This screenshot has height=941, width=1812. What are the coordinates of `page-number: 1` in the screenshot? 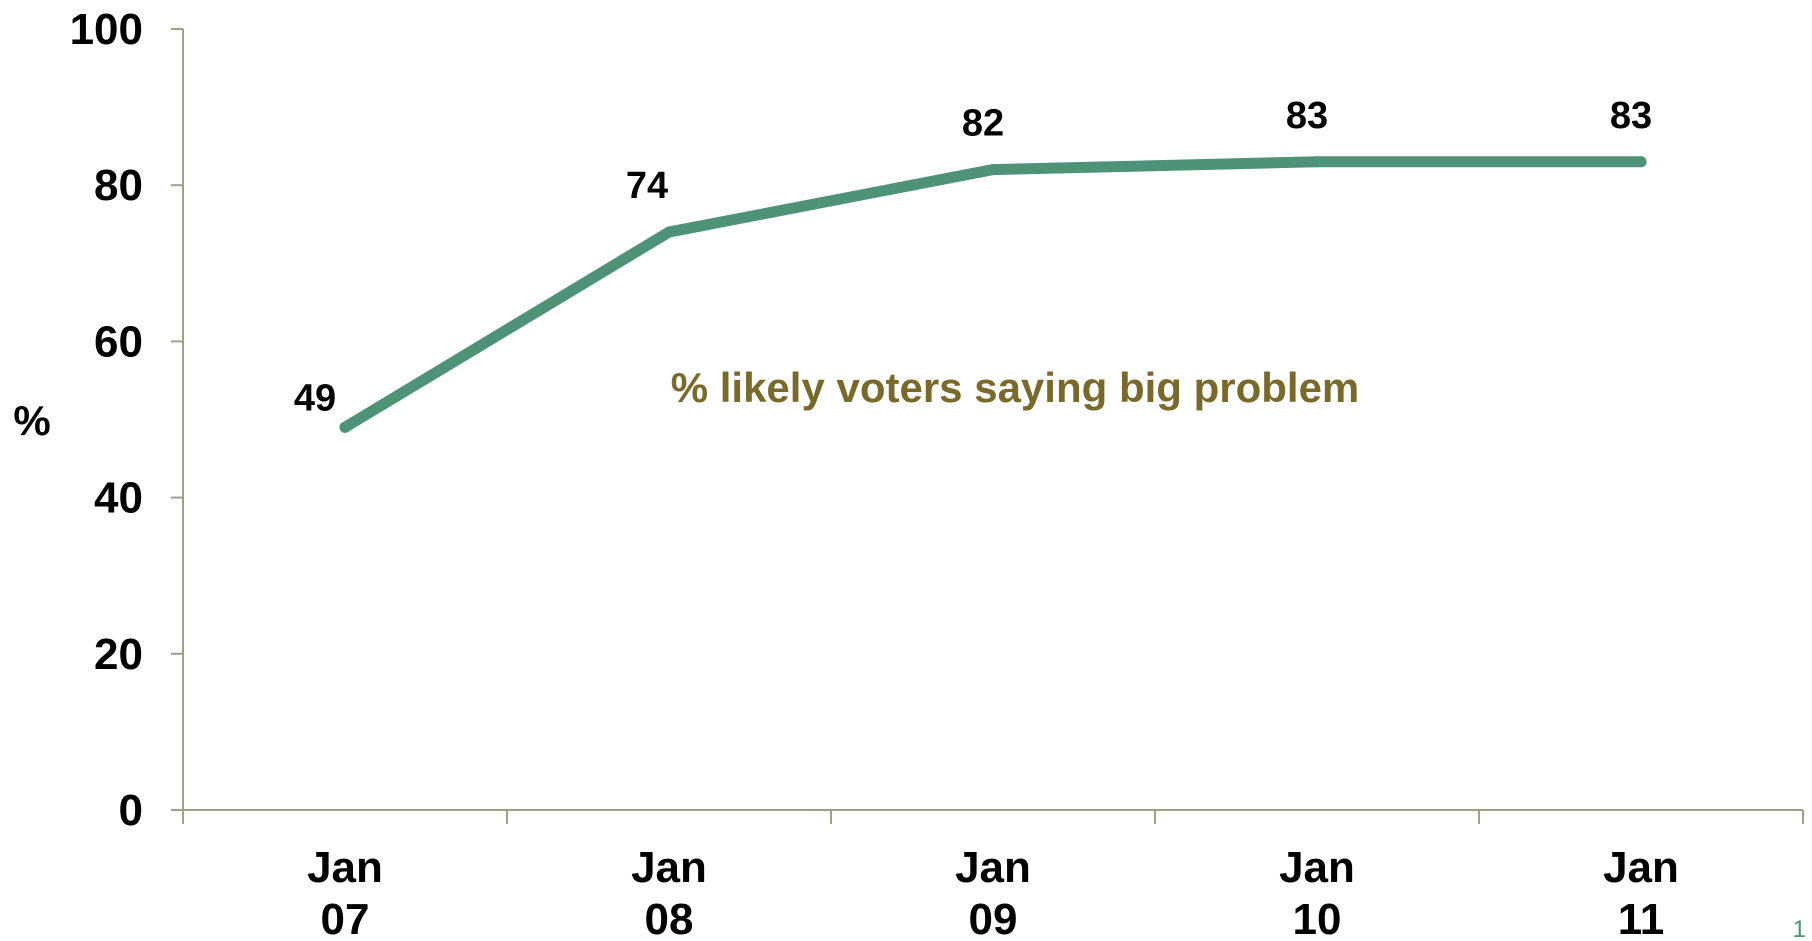 It's located at (1799, 928).